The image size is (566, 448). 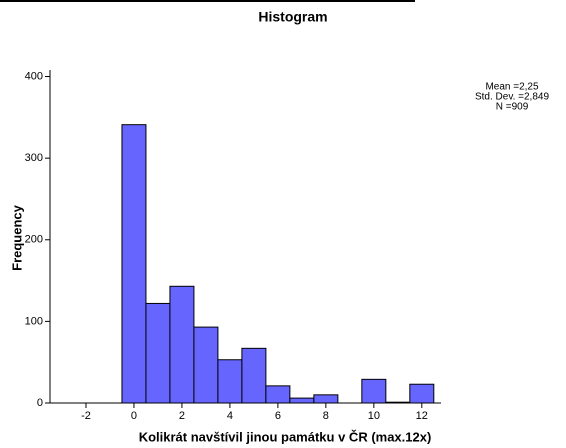 What do you see at coordinates (134, 416) in the screenshot?
I see `x-tick-label: 0` at bounding box center [134, 416].